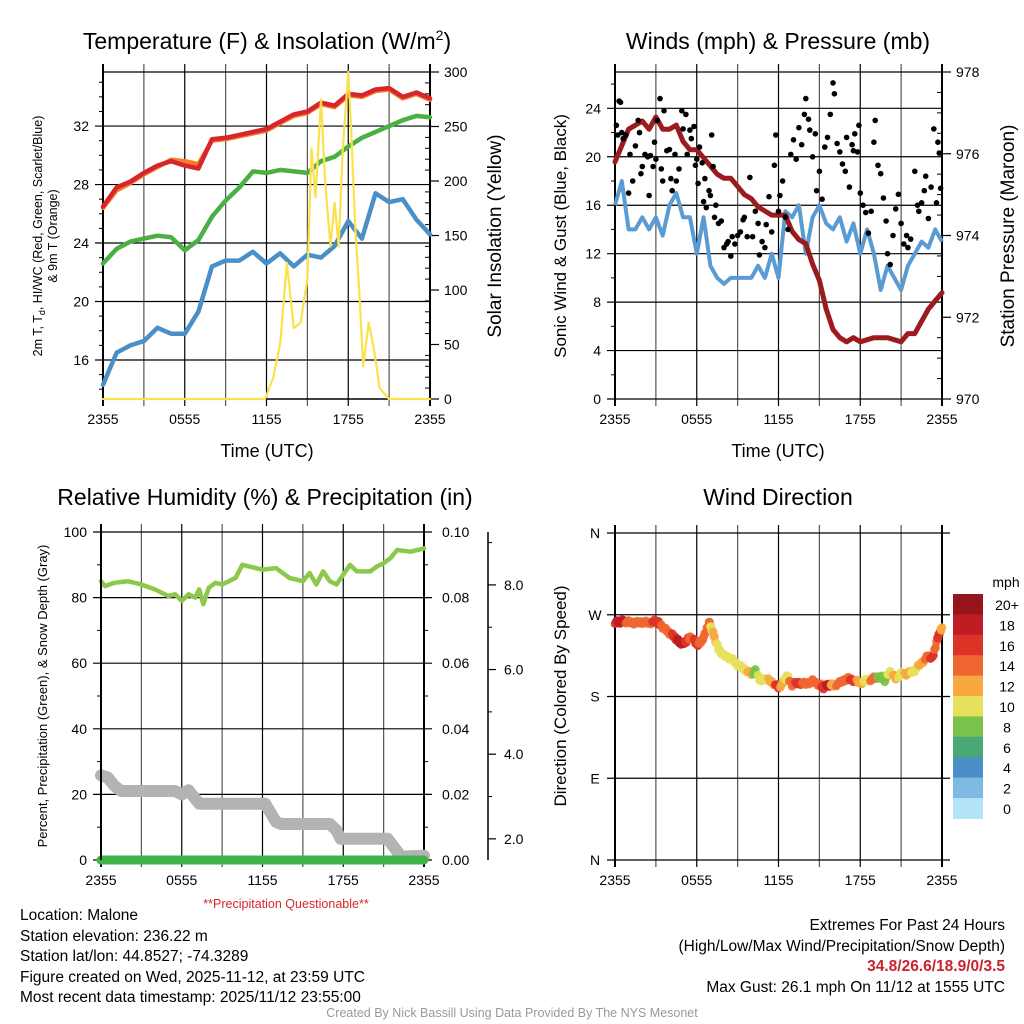 The width and height of the screenshot is (1024, 1024). Describe the element at coordinates (455, 860) in the screenshot. I see `y2-tick-label: 0.00` at that location.